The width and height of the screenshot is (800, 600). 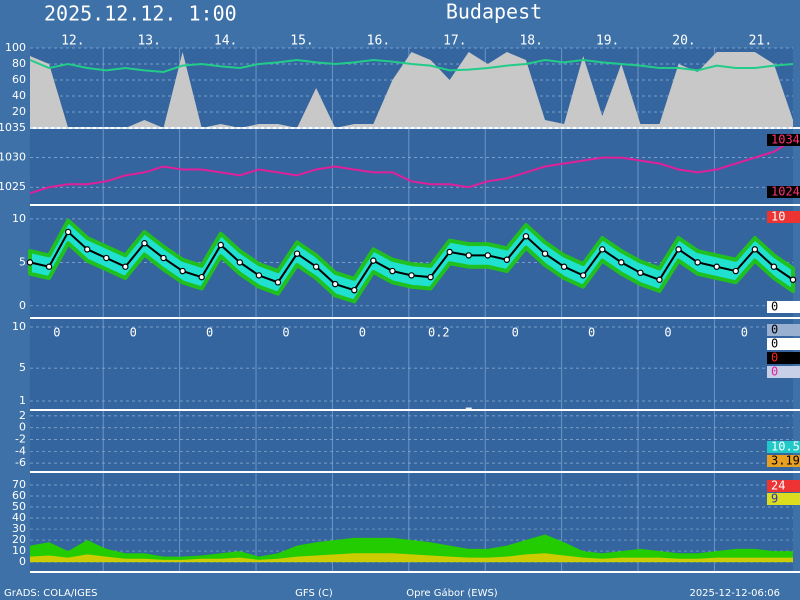 I want to click on day-label: 14., so click(x=225, y=41).